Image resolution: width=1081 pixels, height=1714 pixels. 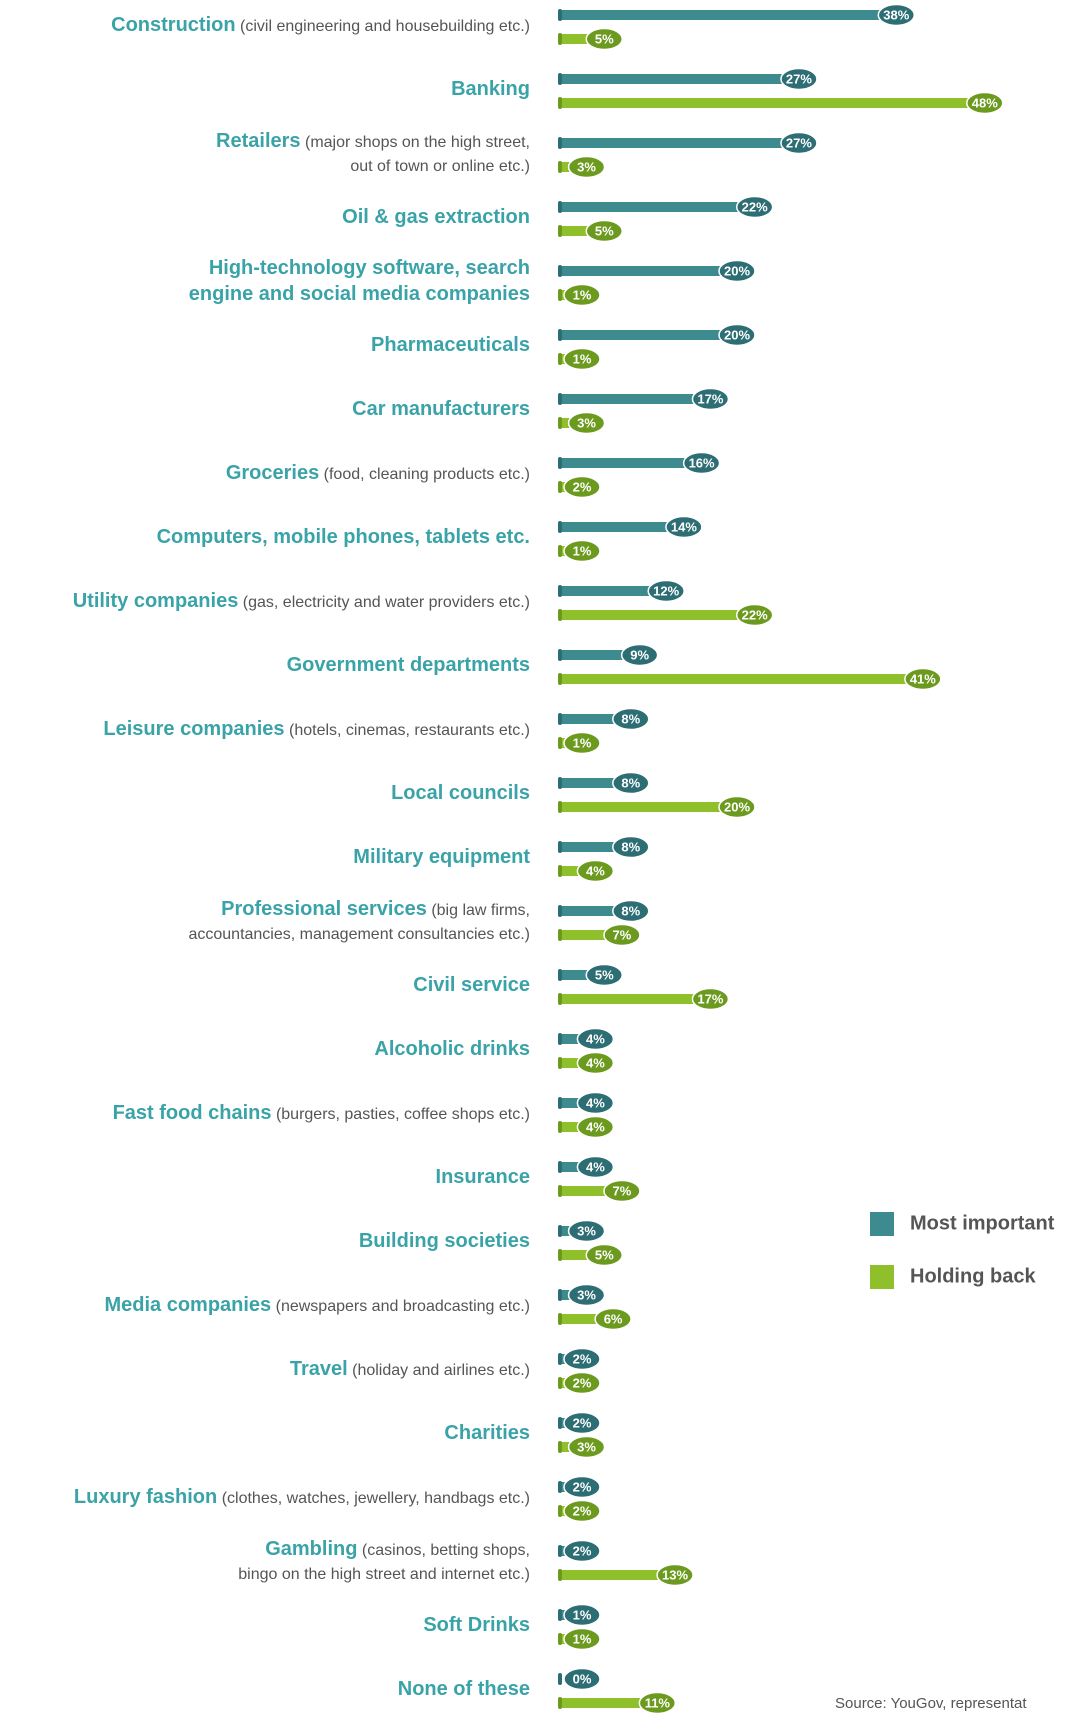 I want to click on category-name: Local councils, so click(x=460, y=793).